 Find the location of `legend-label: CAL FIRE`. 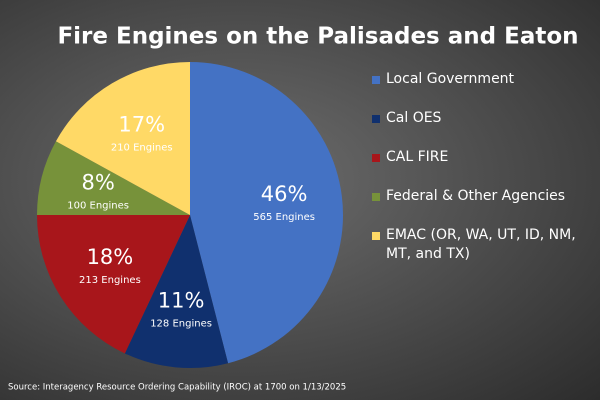

legend-label: CAL FIRE is located at coordinates (417, 157).